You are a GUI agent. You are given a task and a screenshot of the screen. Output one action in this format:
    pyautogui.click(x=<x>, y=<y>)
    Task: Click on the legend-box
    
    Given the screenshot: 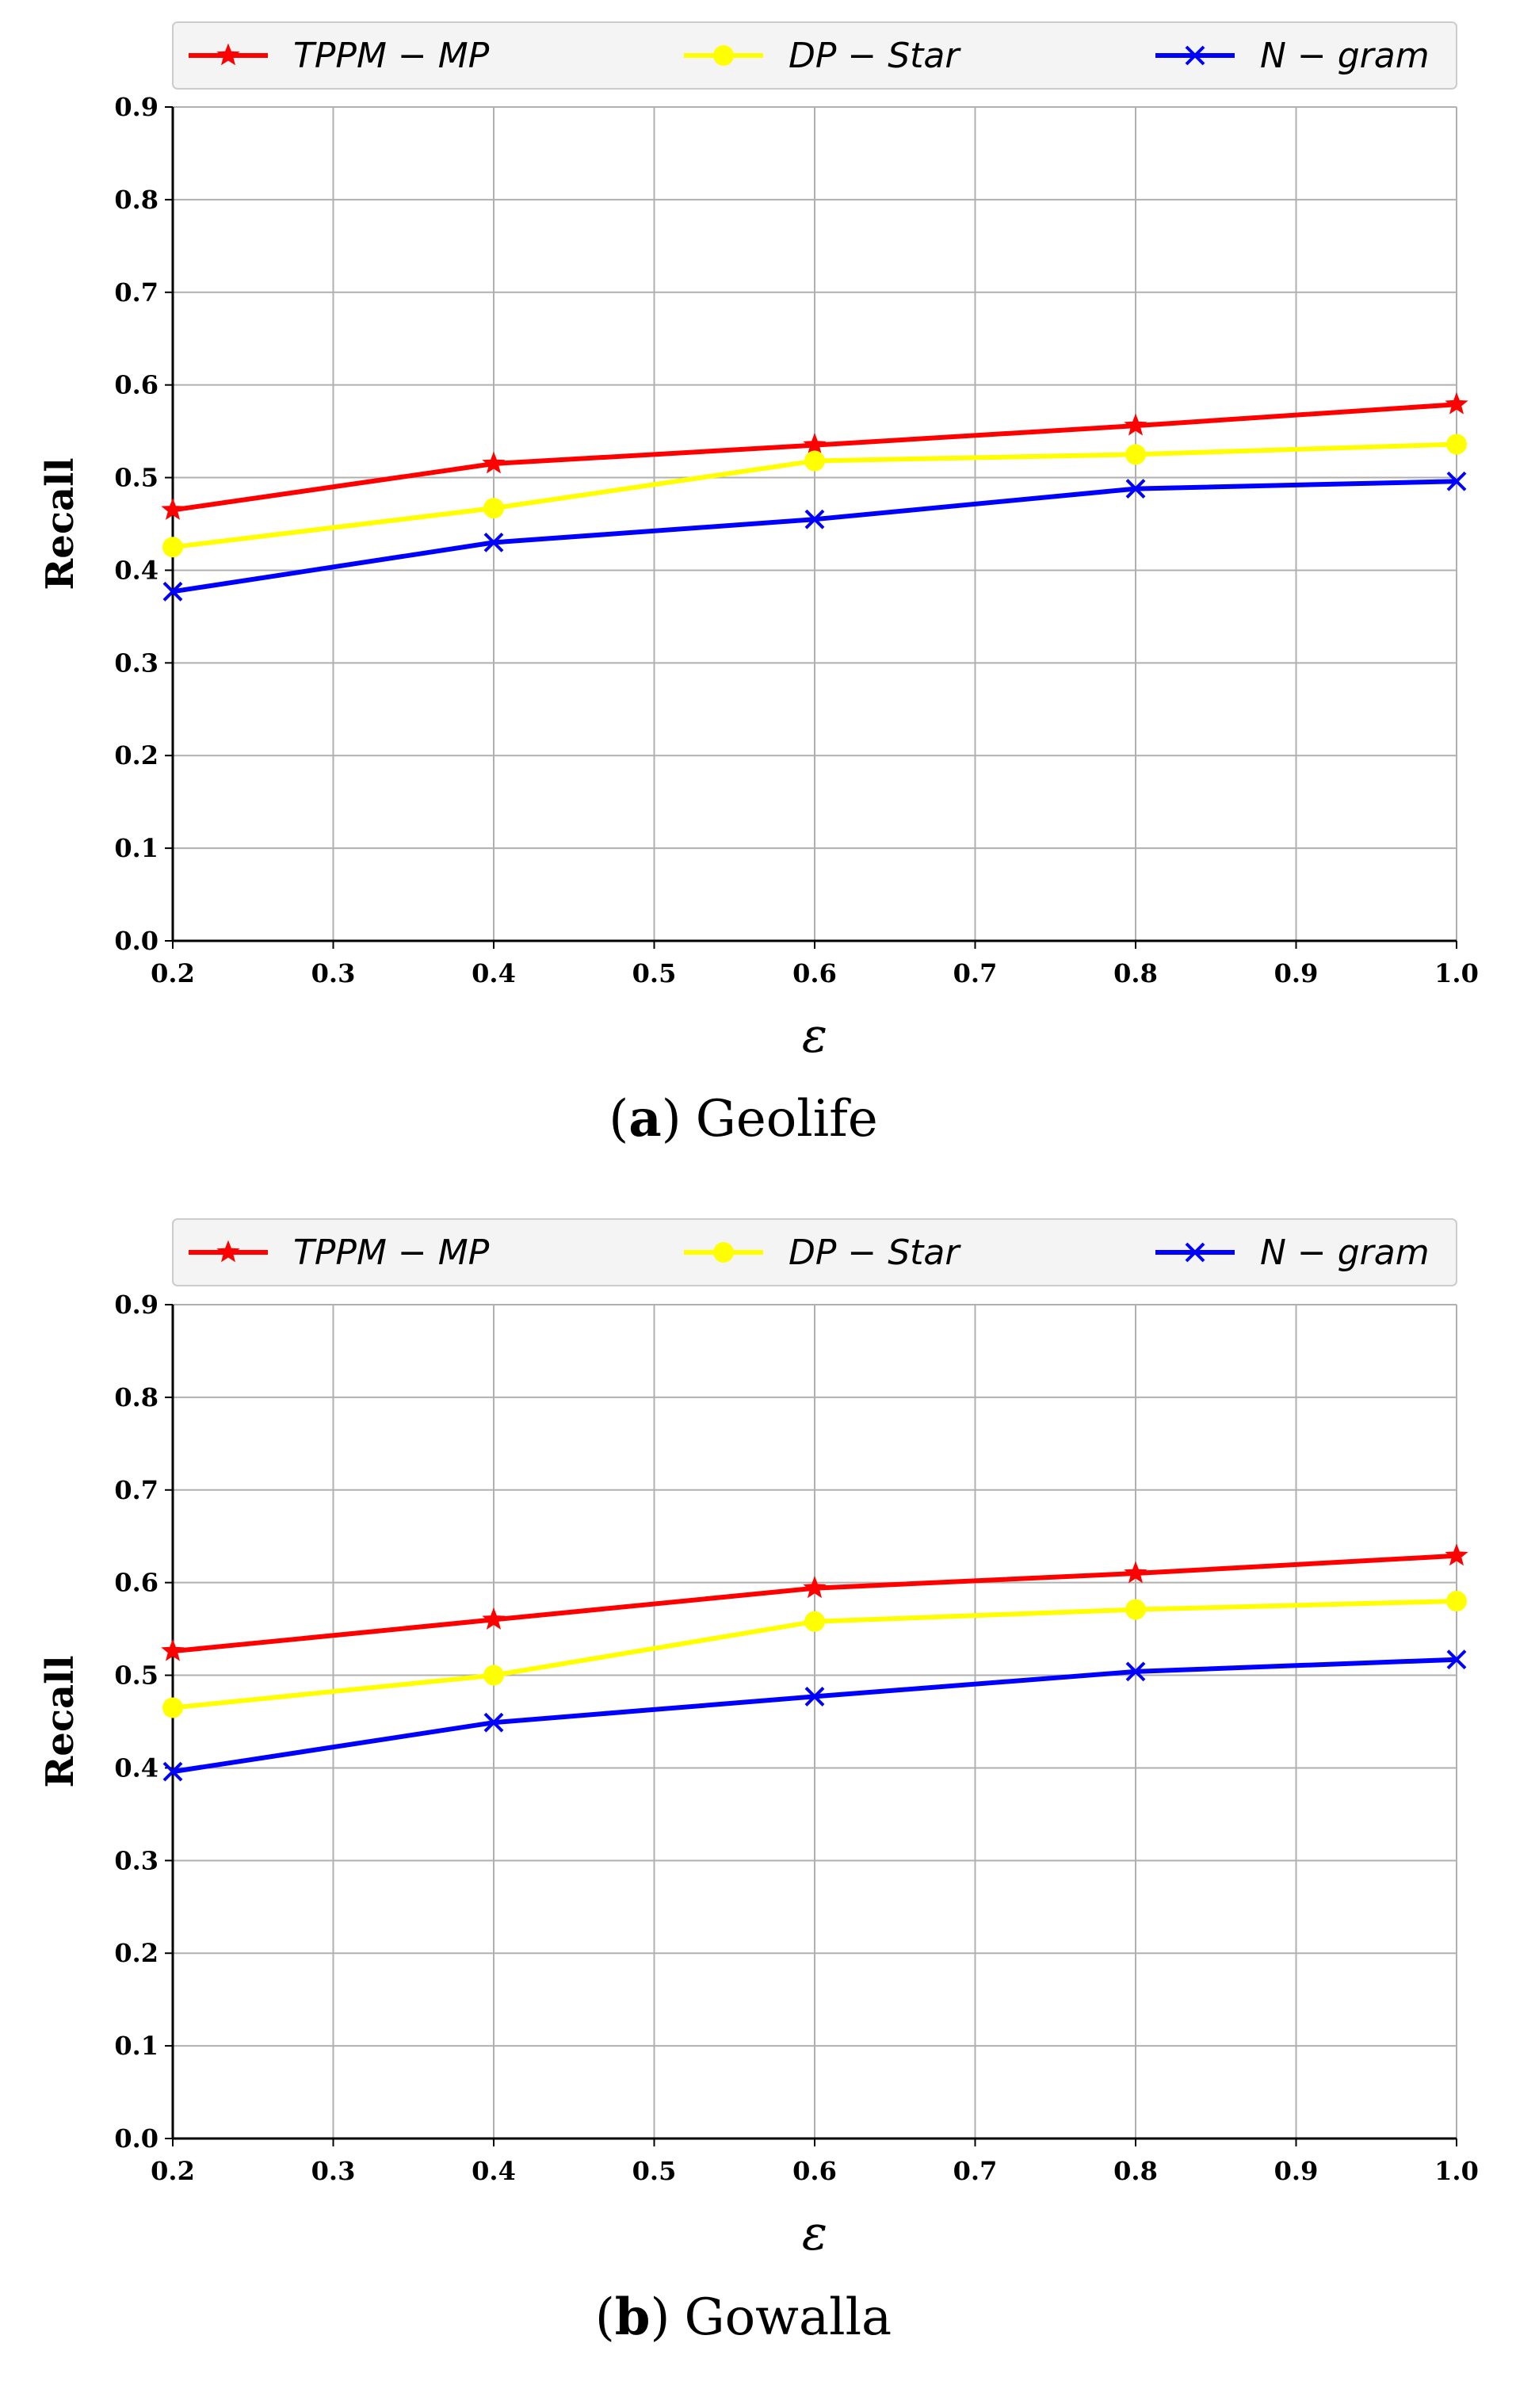 What is the action you would take?
    pyautogui.click(x=814, y=55)
    